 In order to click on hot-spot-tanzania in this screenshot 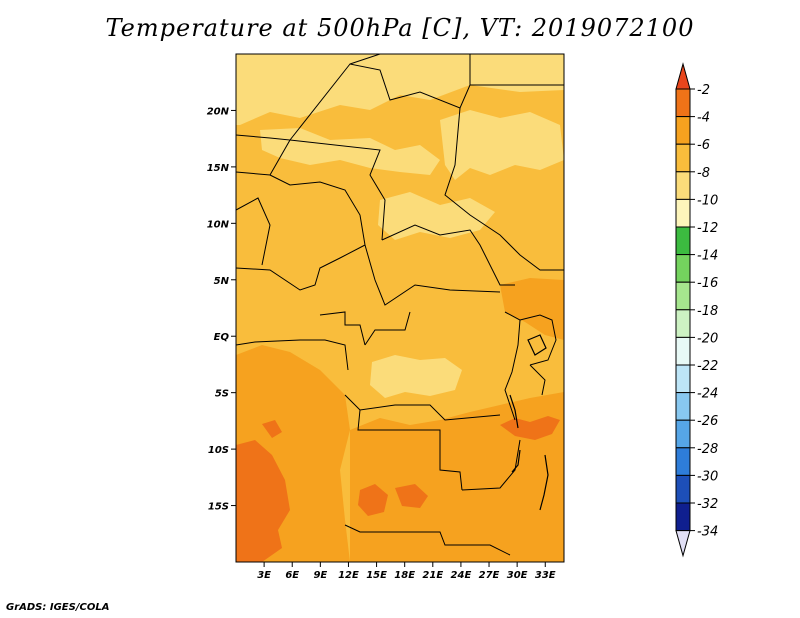, I will do `click(530, 428)`.